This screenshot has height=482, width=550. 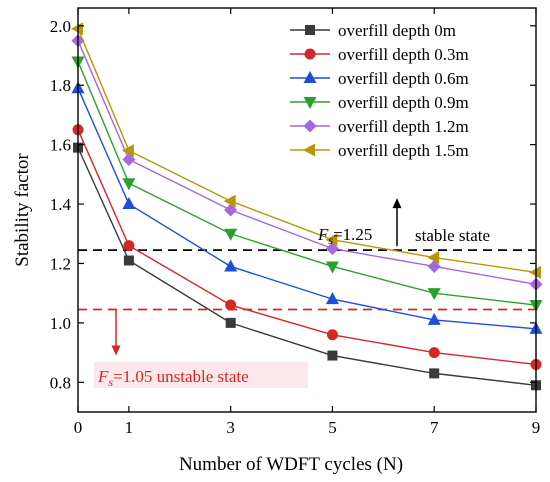 I want to click on y-tick-label: 0.8, so click(x=60, y=382).